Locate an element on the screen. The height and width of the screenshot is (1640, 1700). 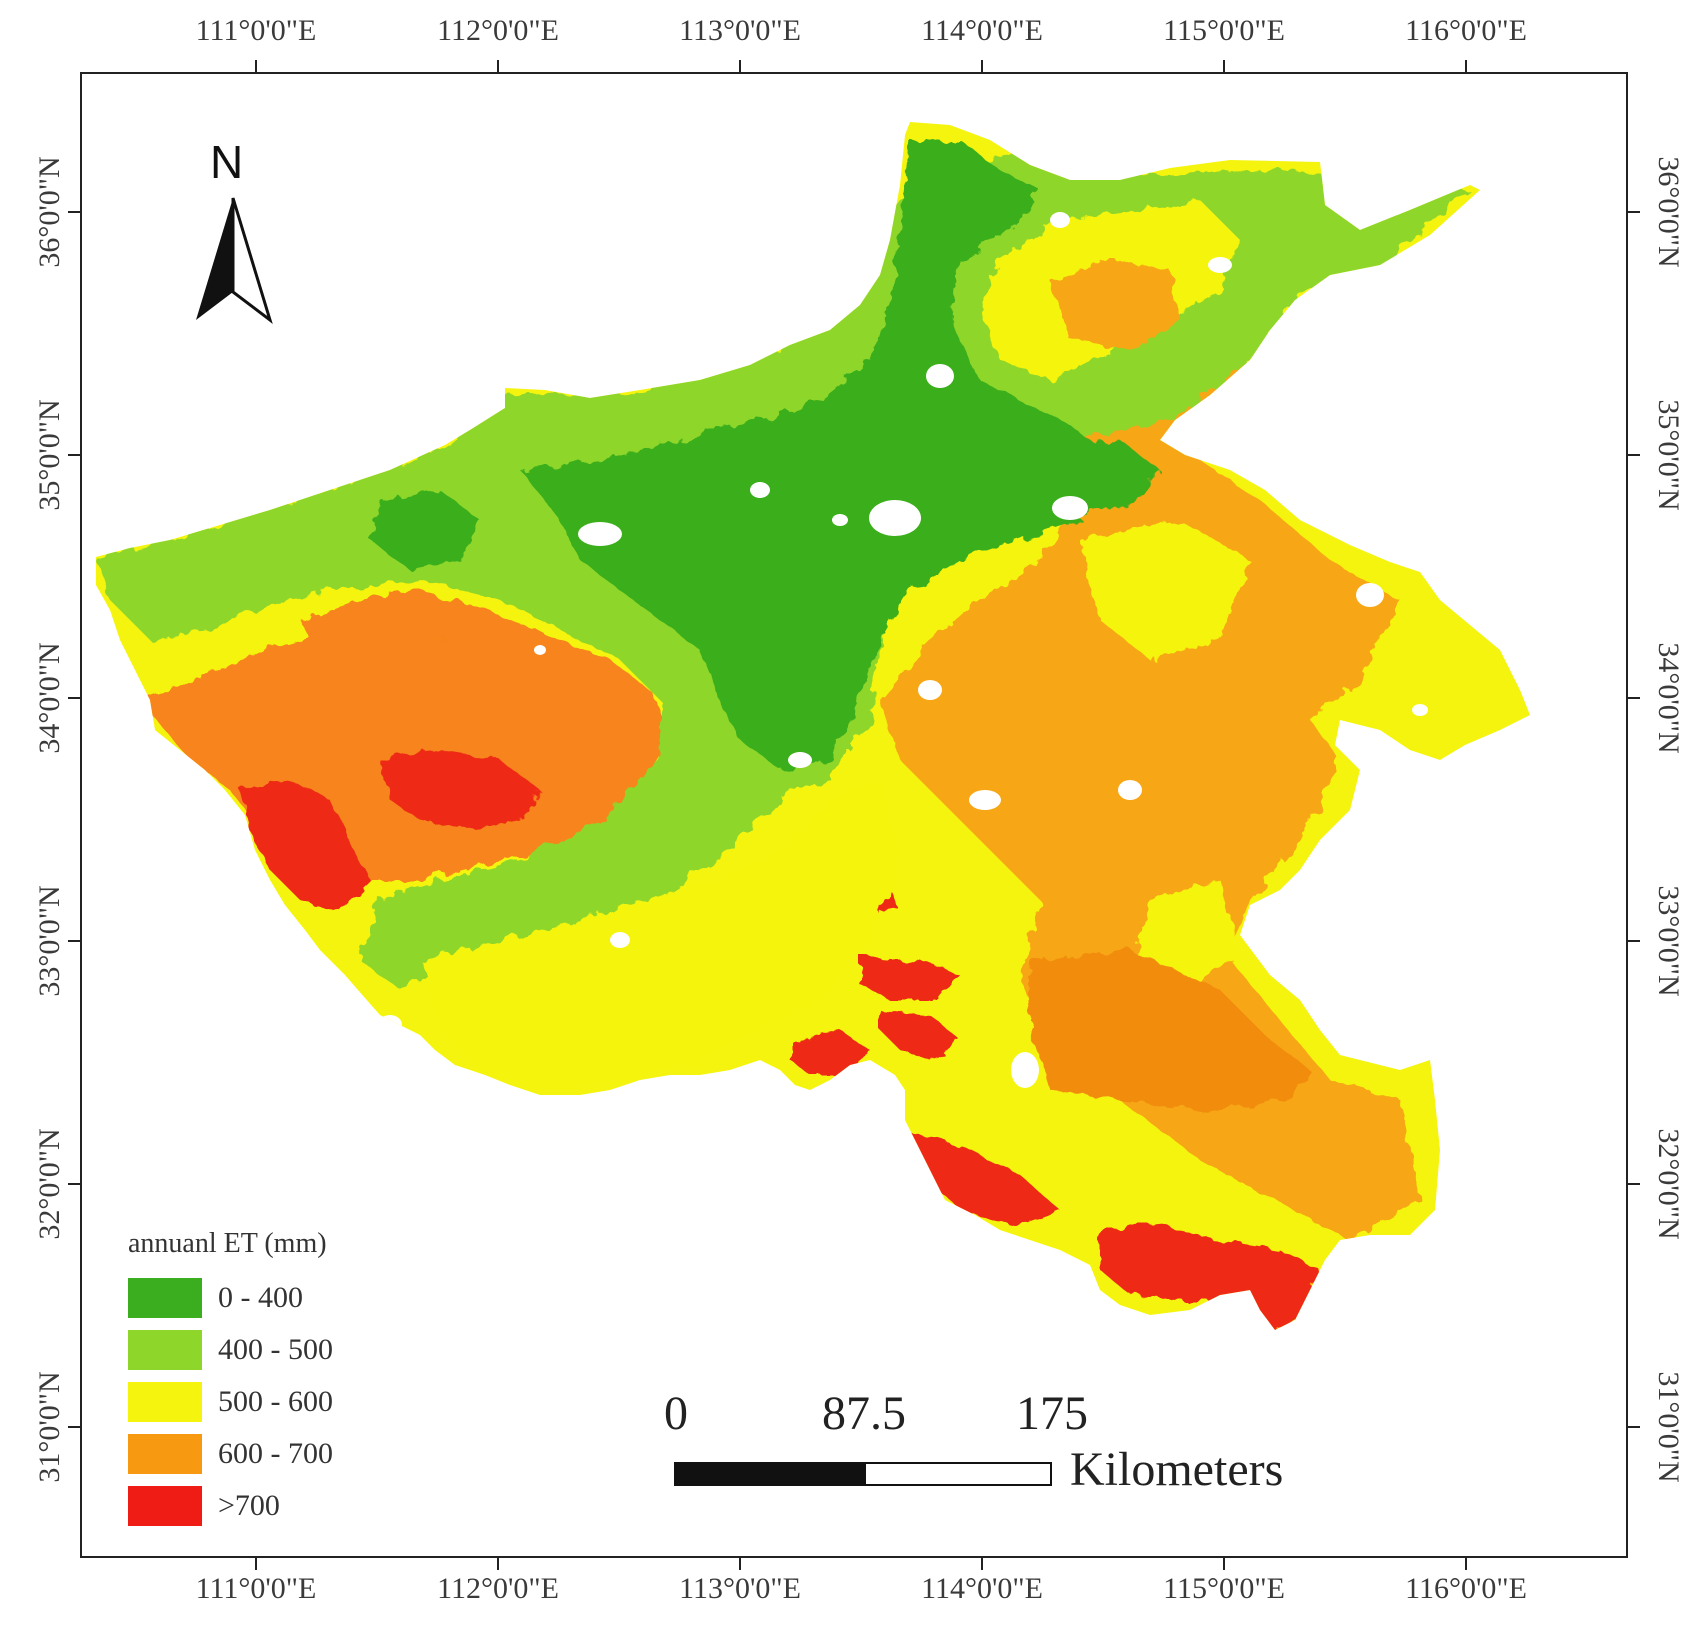
legend-item: 400 - 500 is located at coordinates (230, 1350).